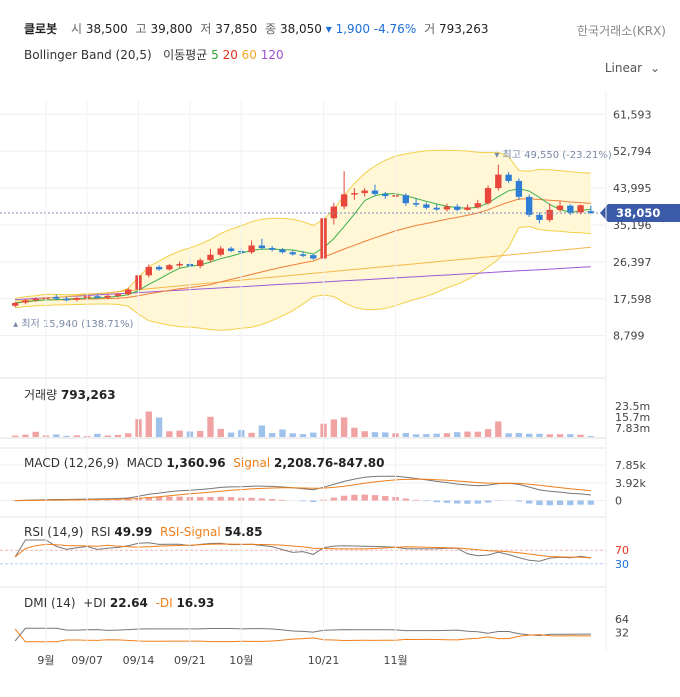 The image size is (680, 697). What do you see at coordinates (101, 532) in the screenshot?
I see `rsi-label: RSI` at bounding box center [101, 532].